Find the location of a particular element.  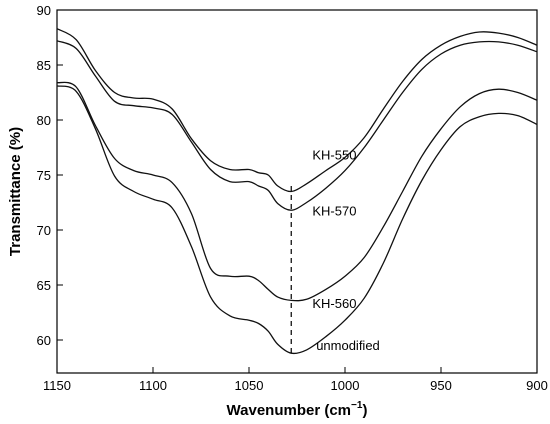

x-axis-title-superscript: −1 is located at coordinates (357, 405).